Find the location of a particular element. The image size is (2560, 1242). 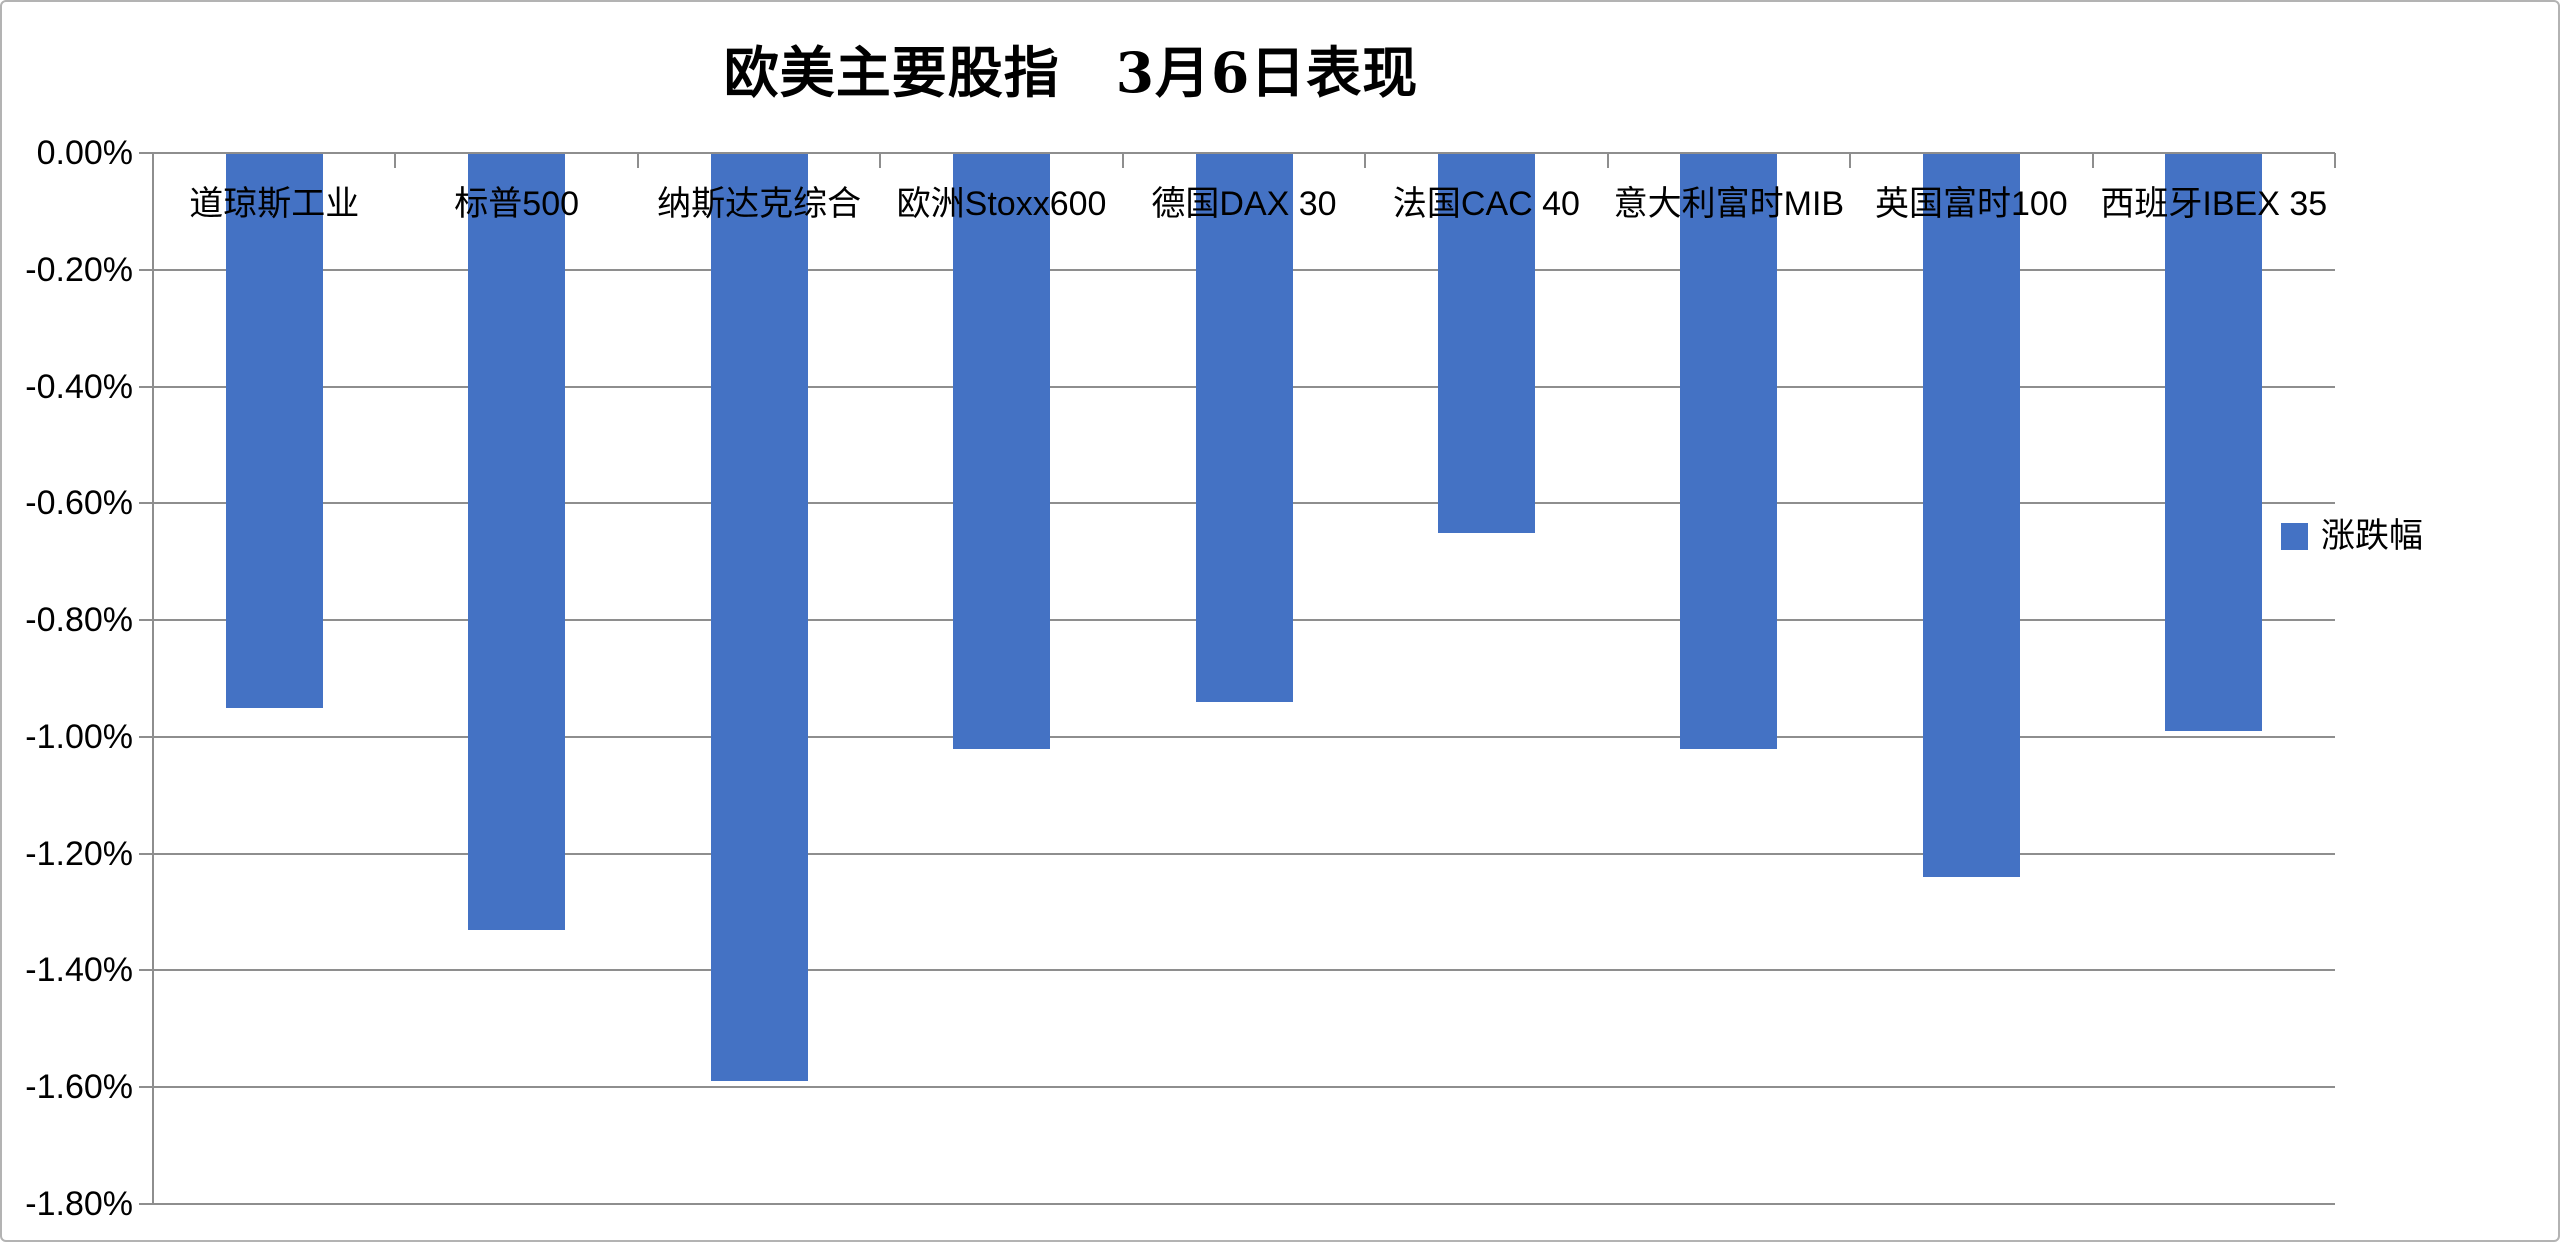

category-label: 英国富时100 is located at coordinates (1971, 204).